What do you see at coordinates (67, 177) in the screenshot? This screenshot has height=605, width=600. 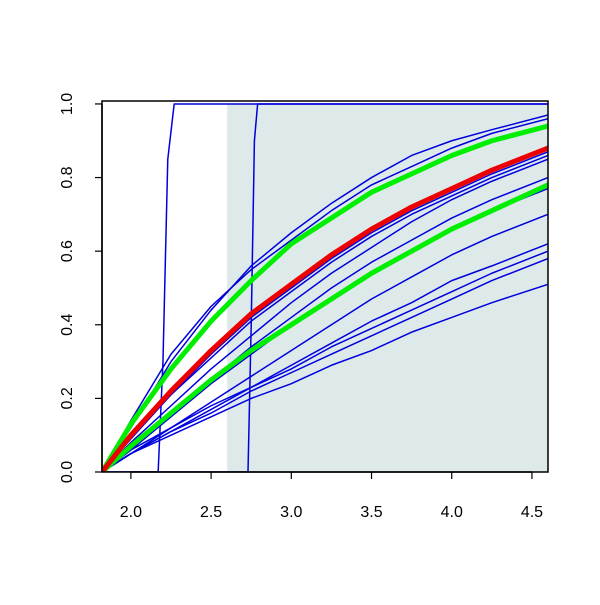 I see `y-tick-label: 0.8` at bounding box center [67, 177].